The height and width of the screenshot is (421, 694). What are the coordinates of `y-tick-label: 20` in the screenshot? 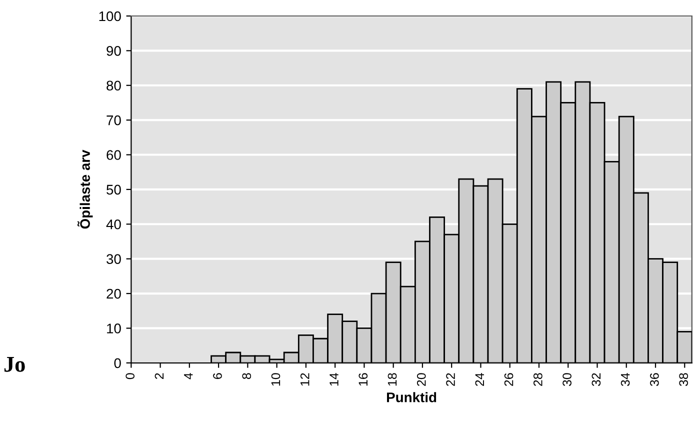 It's located at (113, 293).